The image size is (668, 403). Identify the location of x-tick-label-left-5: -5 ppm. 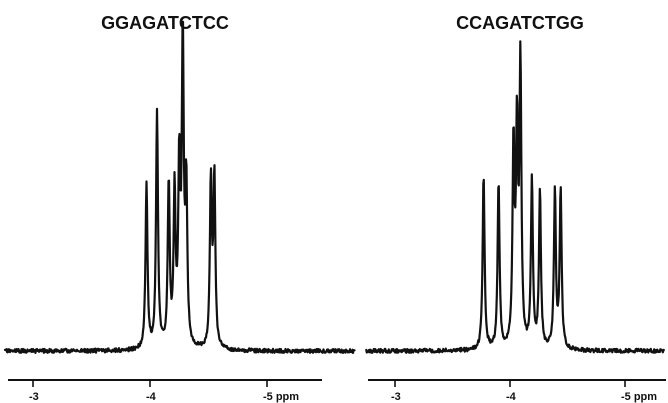
(281, 397).